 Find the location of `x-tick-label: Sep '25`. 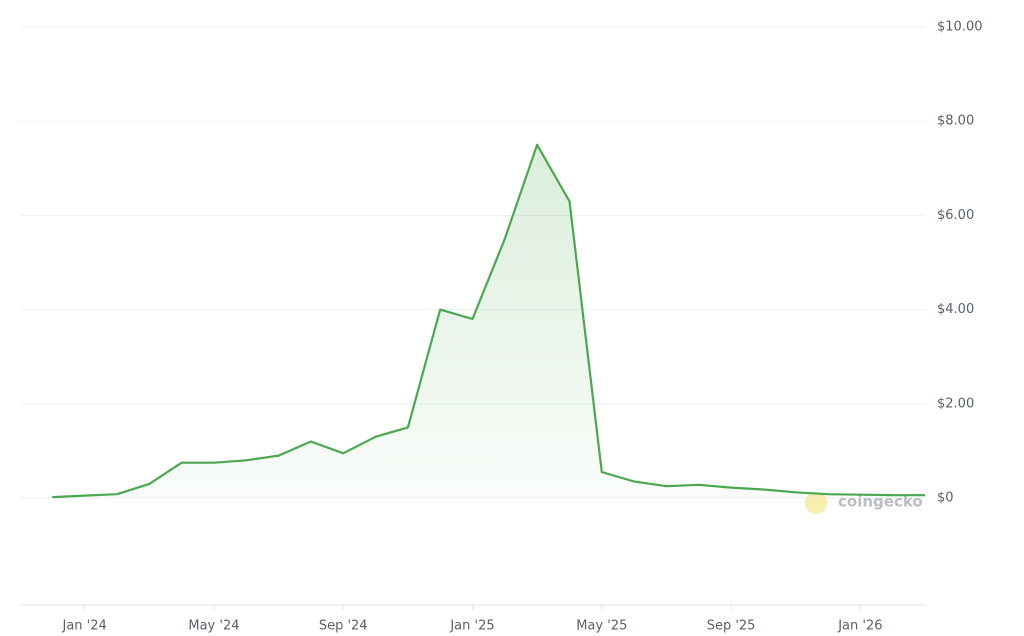

x-tick-label: Sep '25 is located at coordinates (731, 626).